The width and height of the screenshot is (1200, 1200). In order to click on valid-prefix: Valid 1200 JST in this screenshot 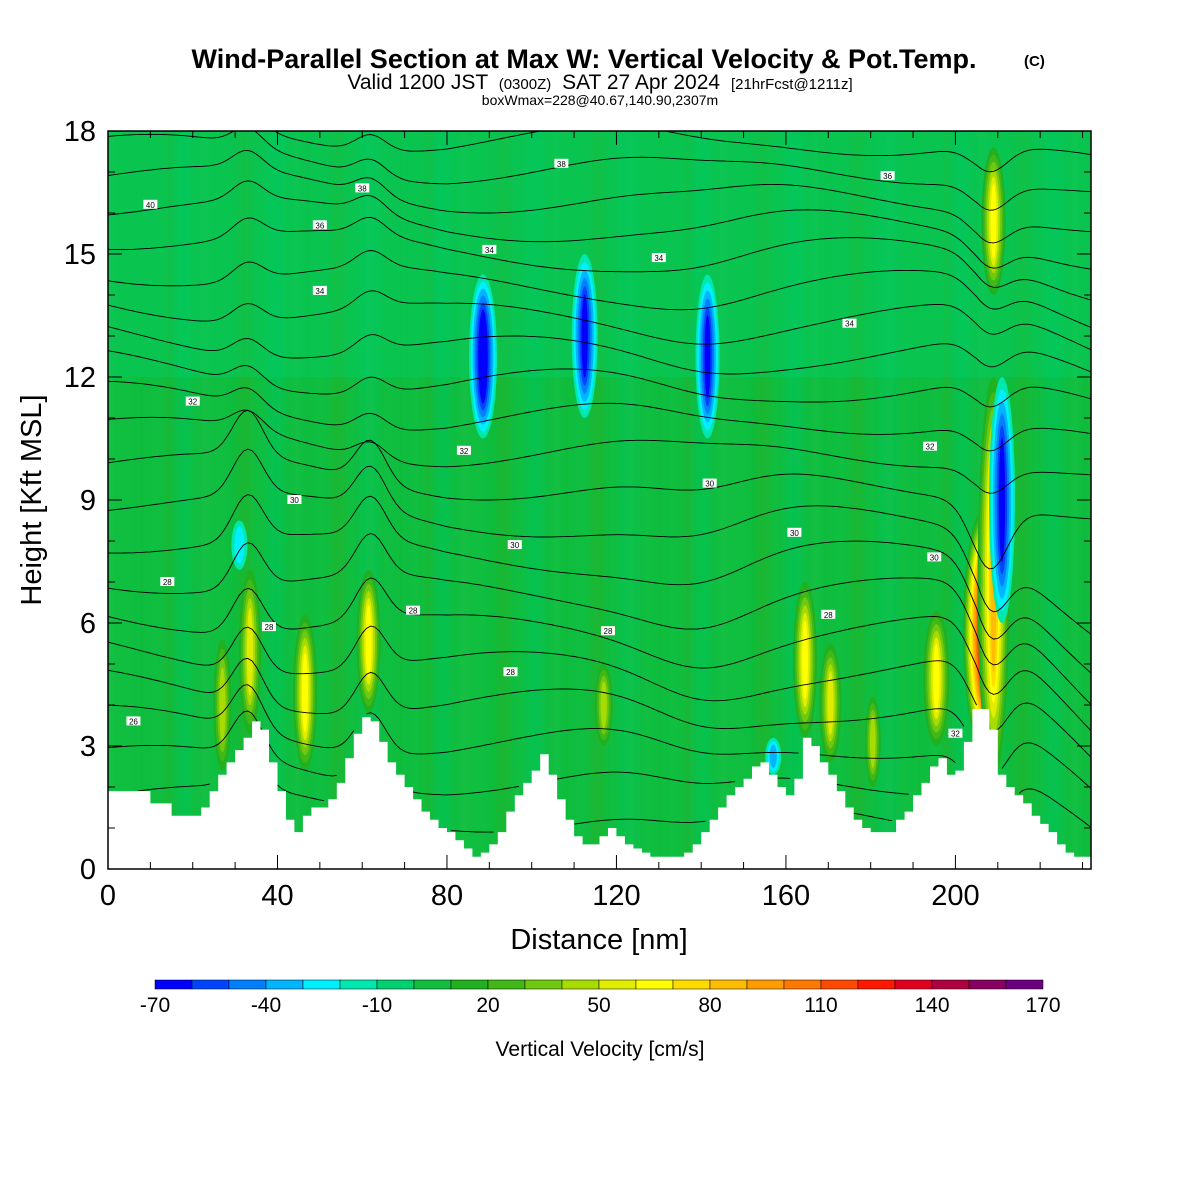, I will do `click(417, 82)`.